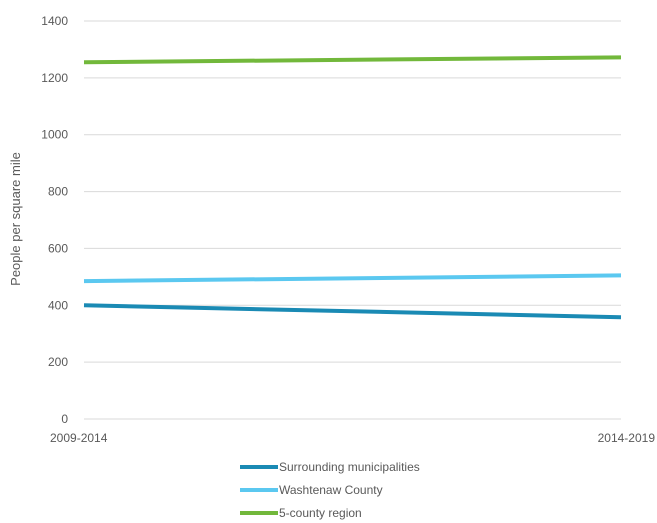 Image resolution: width=657 pixels, height=523 pixels. Describe the element at coordinates (58, 248) in the screenshot. I see `y-tick-label: 600` at that location.